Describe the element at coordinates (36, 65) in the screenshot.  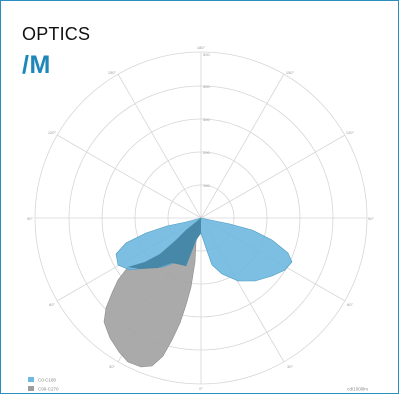
I see `optic-code: /M` at that location.